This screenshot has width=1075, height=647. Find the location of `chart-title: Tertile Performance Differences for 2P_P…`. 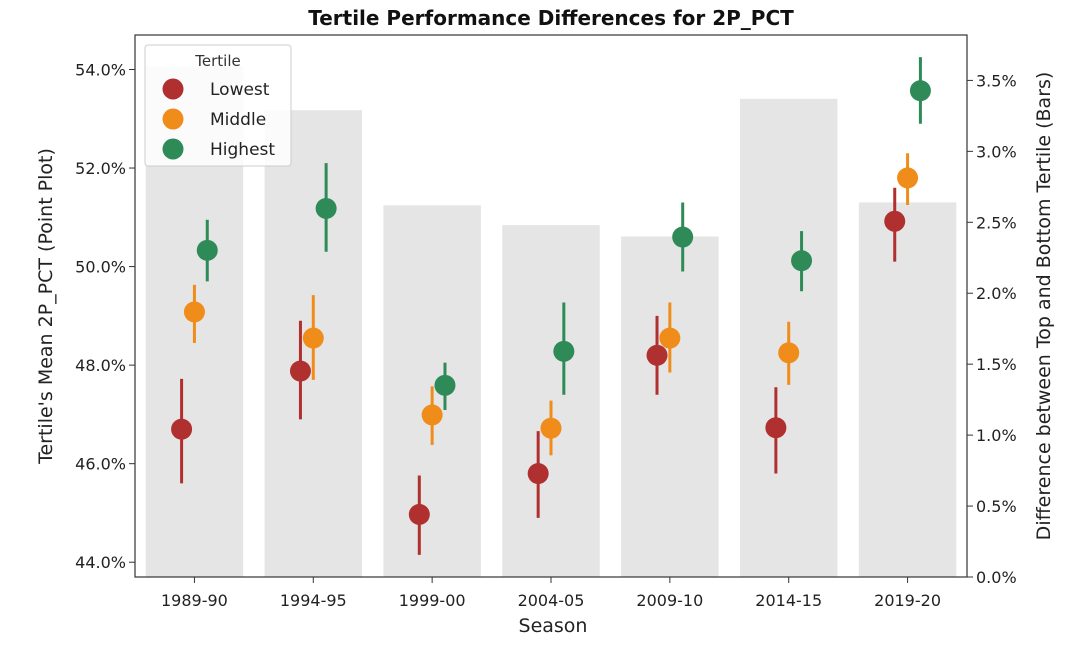

chart-title: Tertile Performance Differences for 2P_P… is located at coordinates (551, 18).